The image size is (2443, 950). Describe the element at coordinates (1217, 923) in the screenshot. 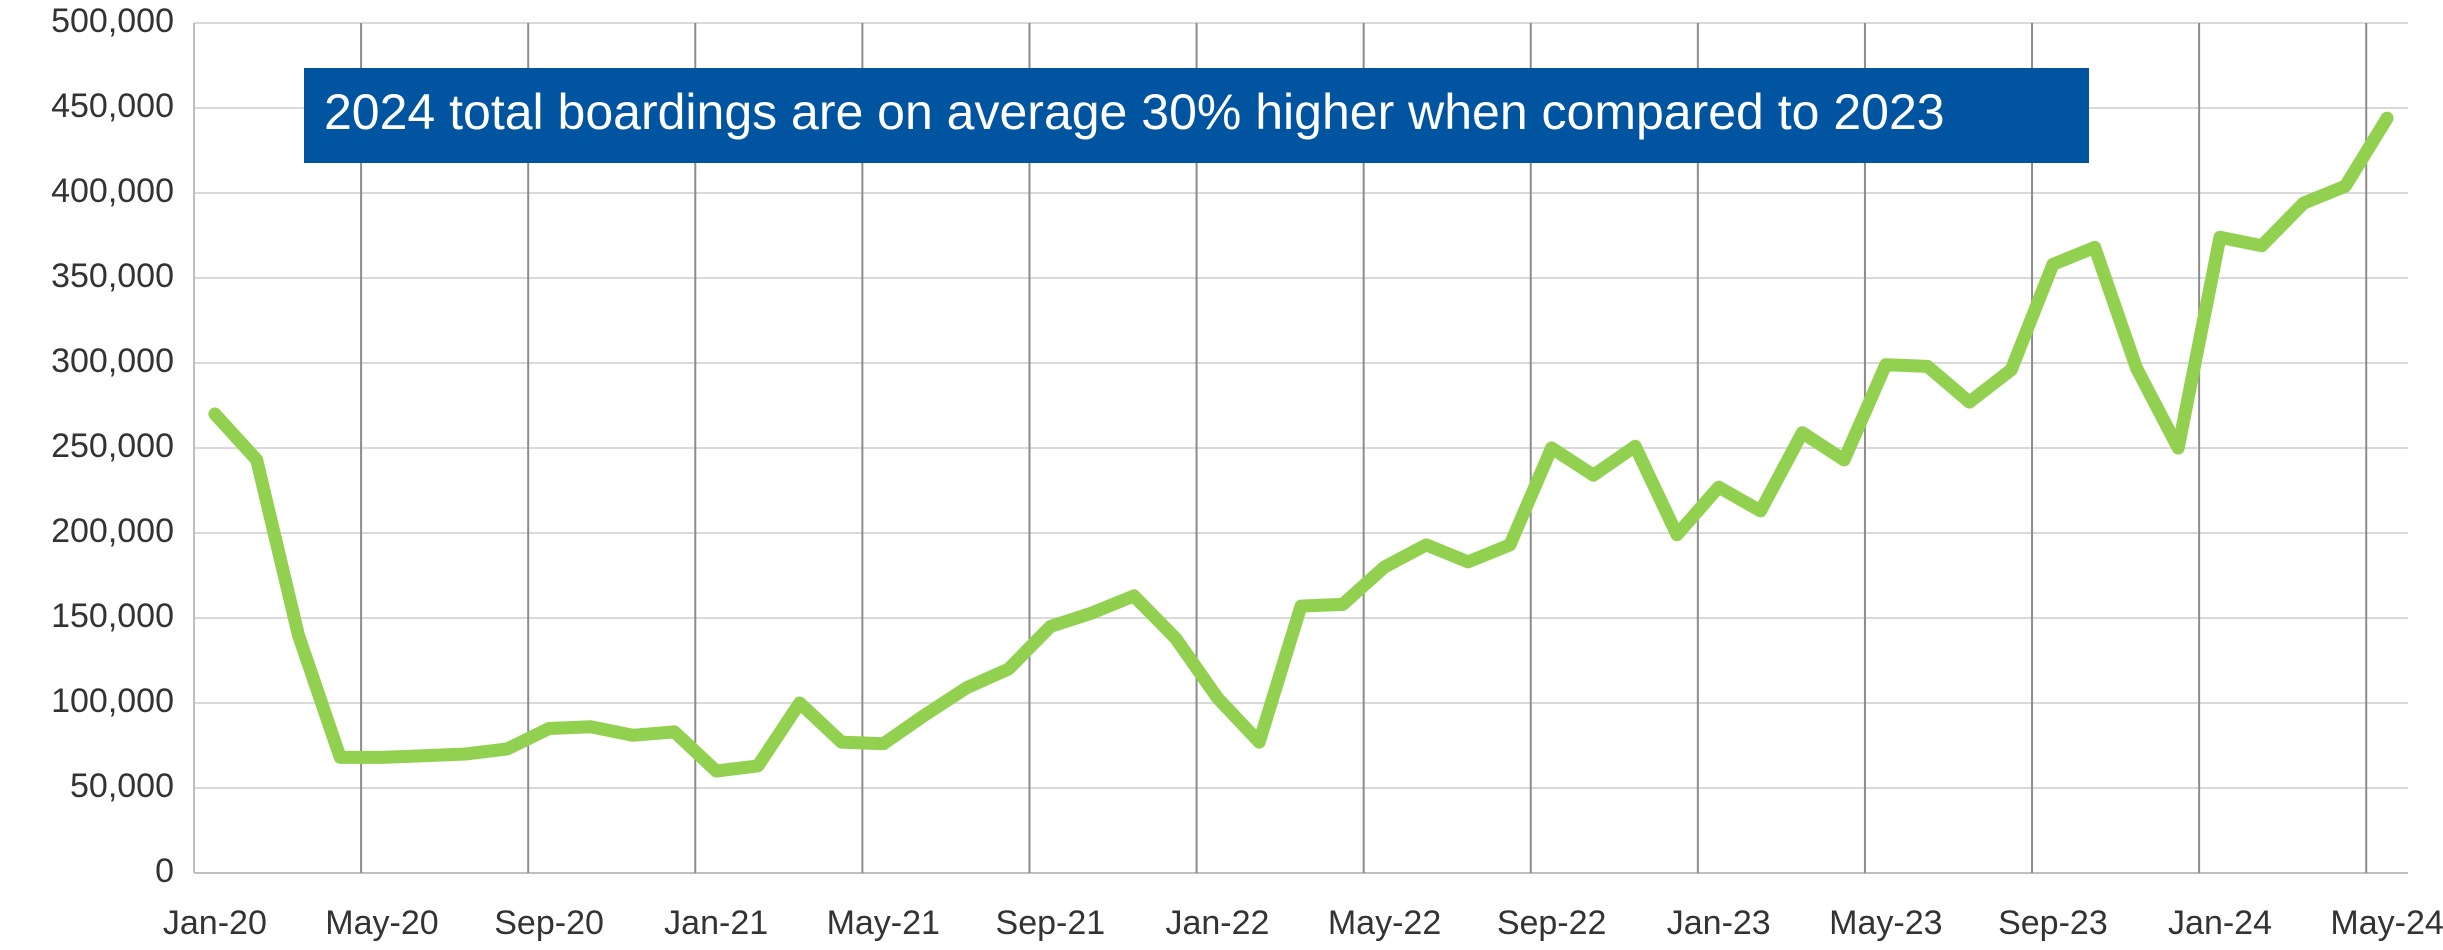

I see `x-tick-label: Jan-22` at that location.